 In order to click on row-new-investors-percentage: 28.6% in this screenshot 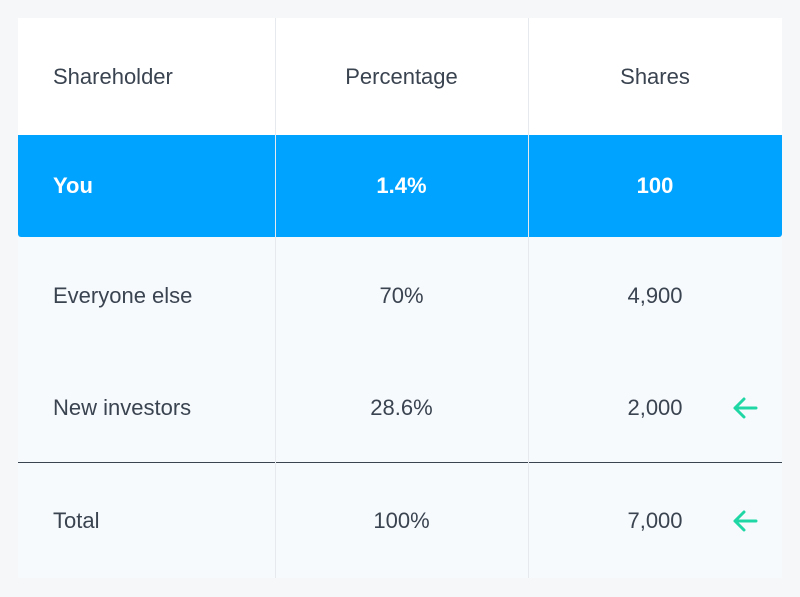, I will do `click(401, 407)`.